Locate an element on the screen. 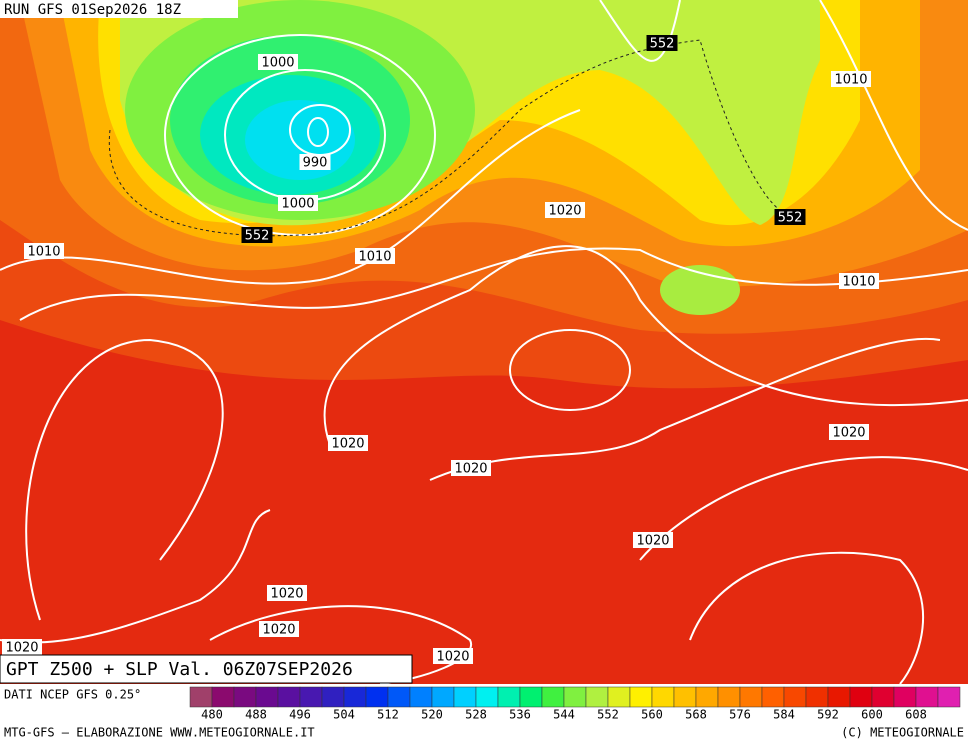 The image size is (968, 745). isobar-label: 990 is located at coordinates (315, 163).